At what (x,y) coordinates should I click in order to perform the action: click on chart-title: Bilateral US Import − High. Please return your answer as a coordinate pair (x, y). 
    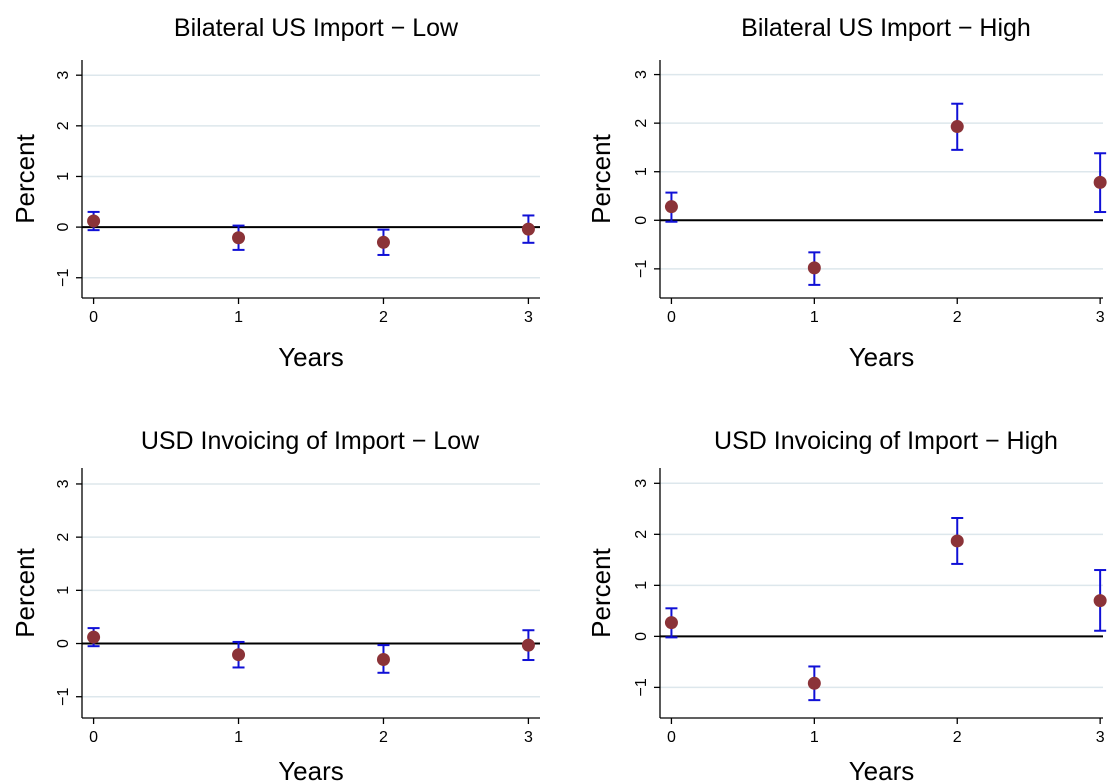
    Looking at the image, I should click on (886, 28).